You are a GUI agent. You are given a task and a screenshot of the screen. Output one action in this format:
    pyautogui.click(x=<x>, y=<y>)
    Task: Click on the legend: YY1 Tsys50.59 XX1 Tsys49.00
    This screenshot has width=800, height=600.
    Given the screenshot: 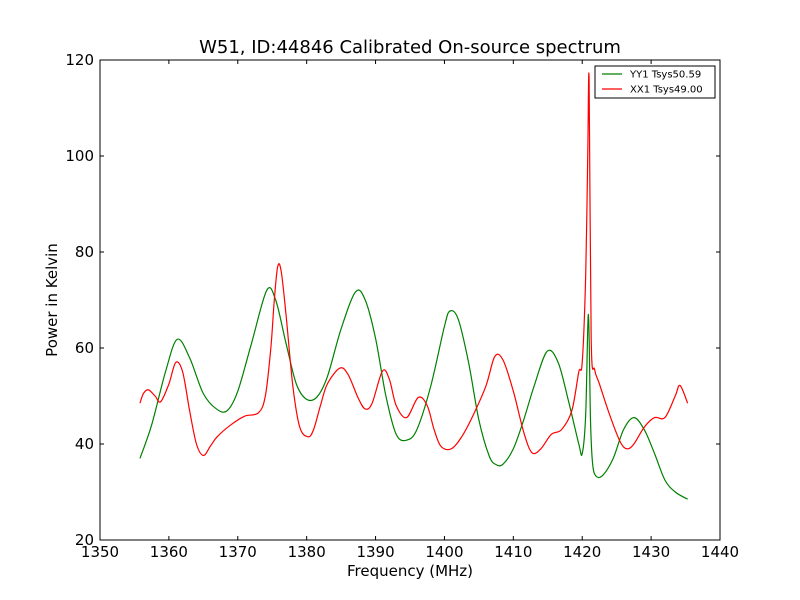 What is the action you would take?
    pyautogui.click(x=655, y=82)
    